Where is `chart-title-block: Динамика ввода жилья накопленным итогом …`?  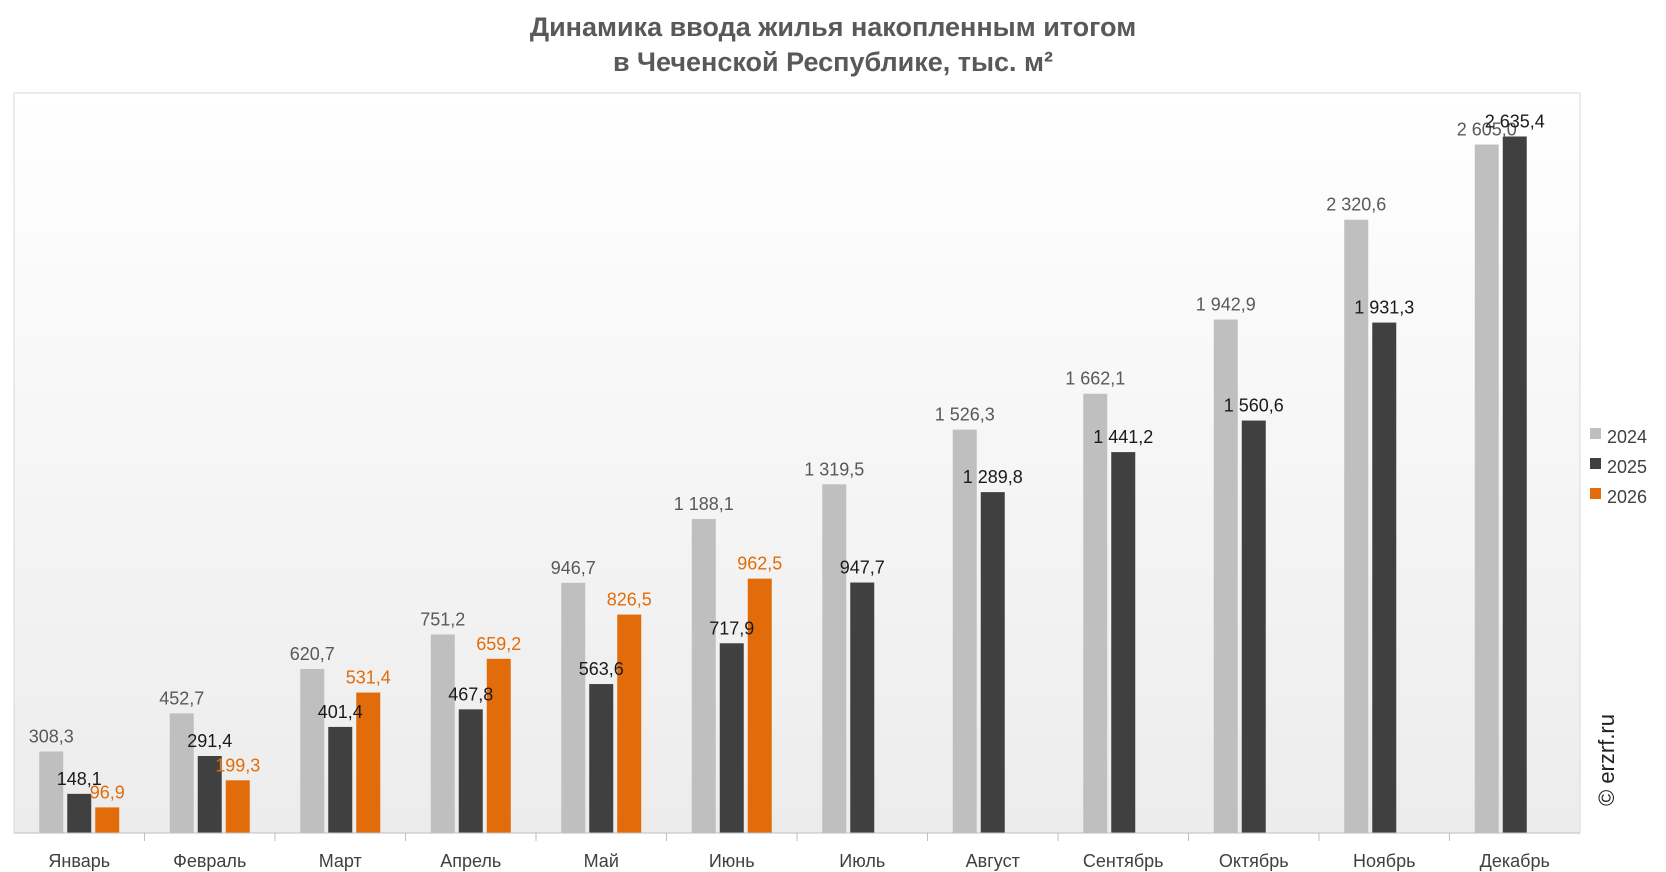 chart-title-block: Динамика ввода жилья накопленным итогом … is located at coordinates (833, 45).